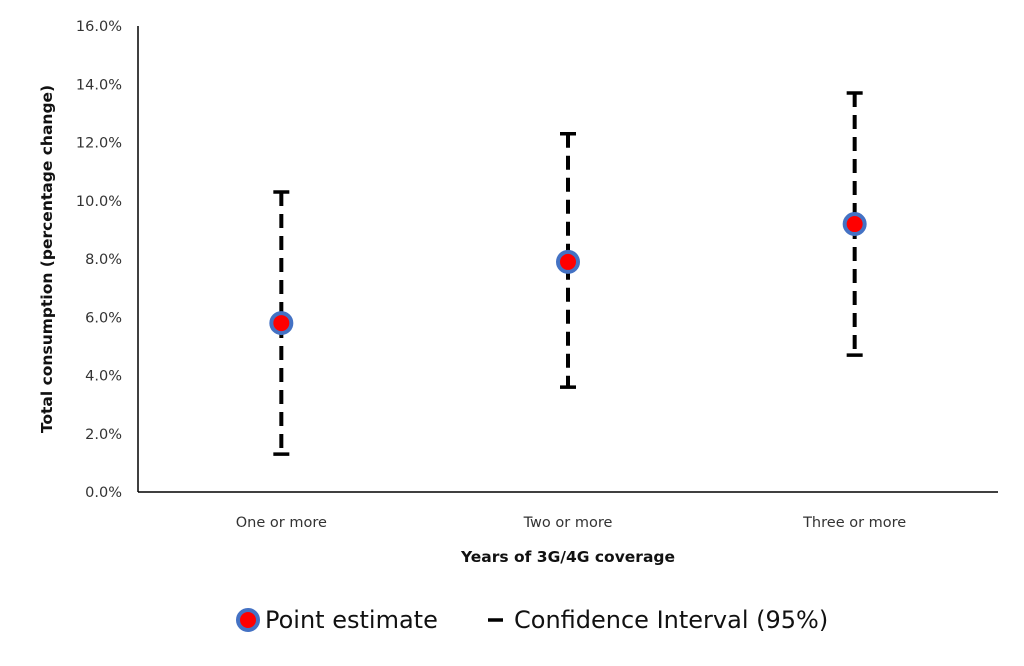 The height and width of the screenshot is (666, 1024). What do you see at coordinates (99, 144) in the screenshot?
I see `y-tick-label: 12.0%` at bounding box center [99, 144].